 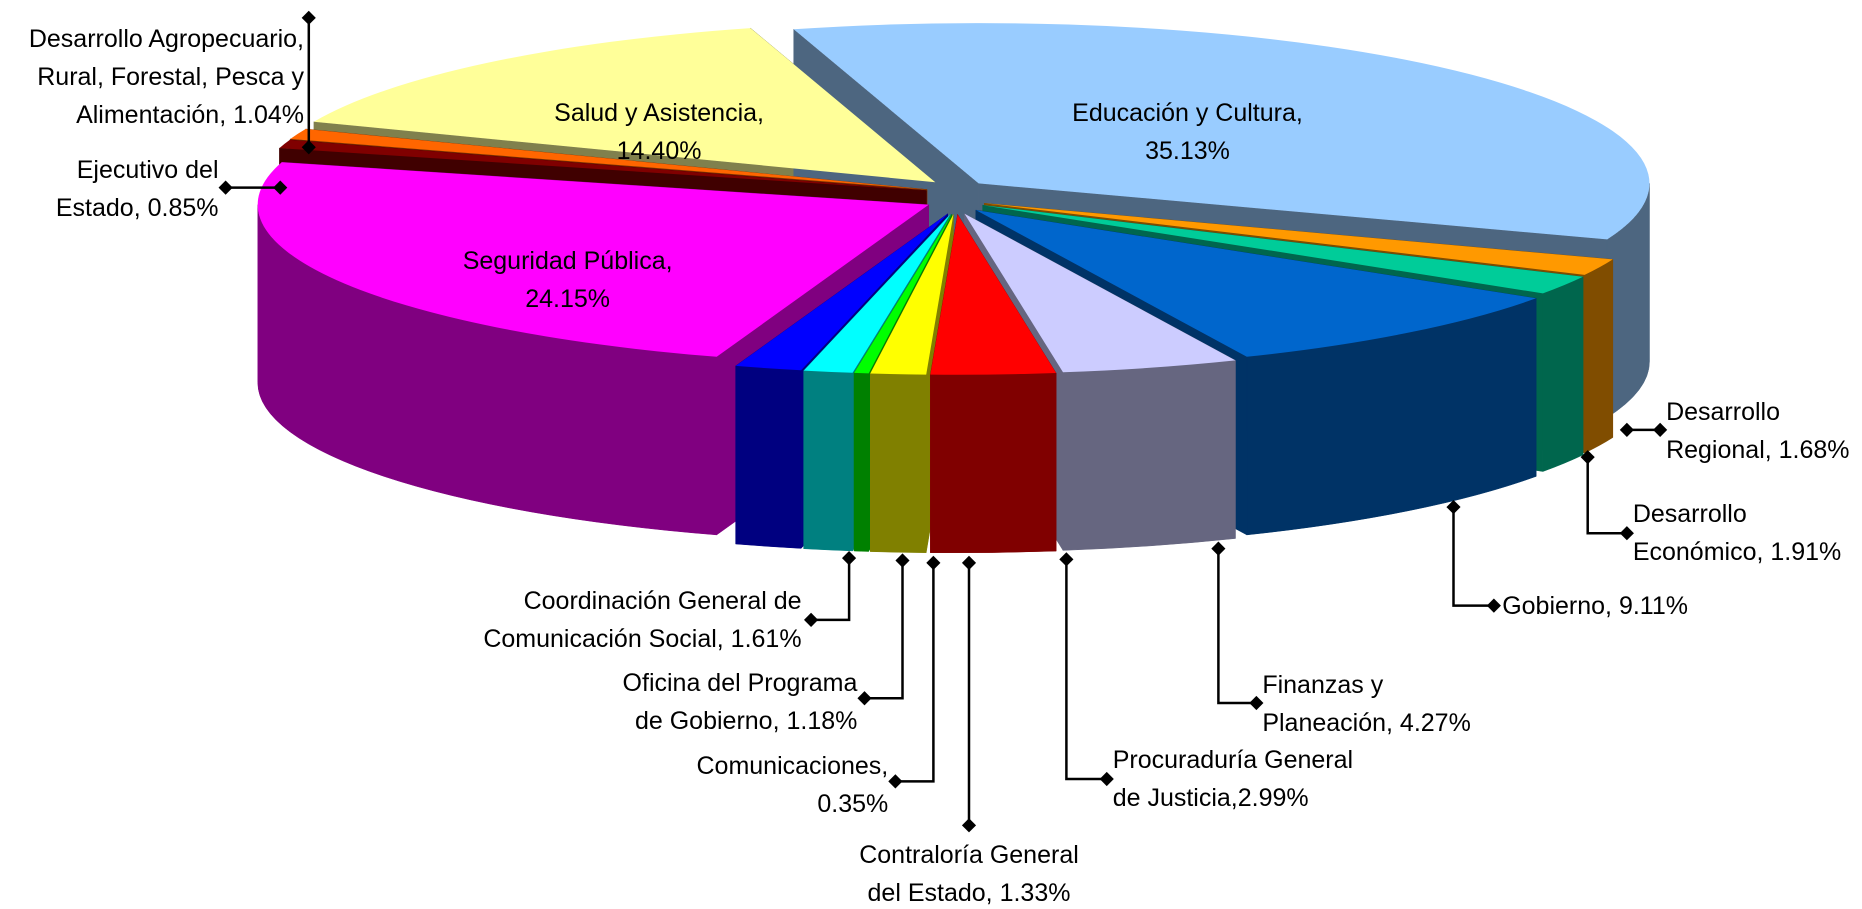 I want to click on value-label: 9.11%, so click(x=1653, y=605).